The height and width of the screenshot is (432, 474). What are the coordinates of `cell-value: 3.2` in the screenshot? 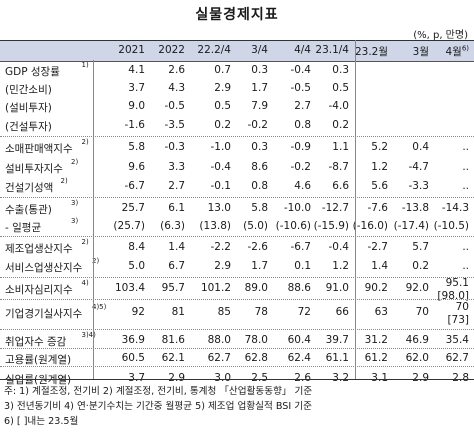 It's located at (340, 378).